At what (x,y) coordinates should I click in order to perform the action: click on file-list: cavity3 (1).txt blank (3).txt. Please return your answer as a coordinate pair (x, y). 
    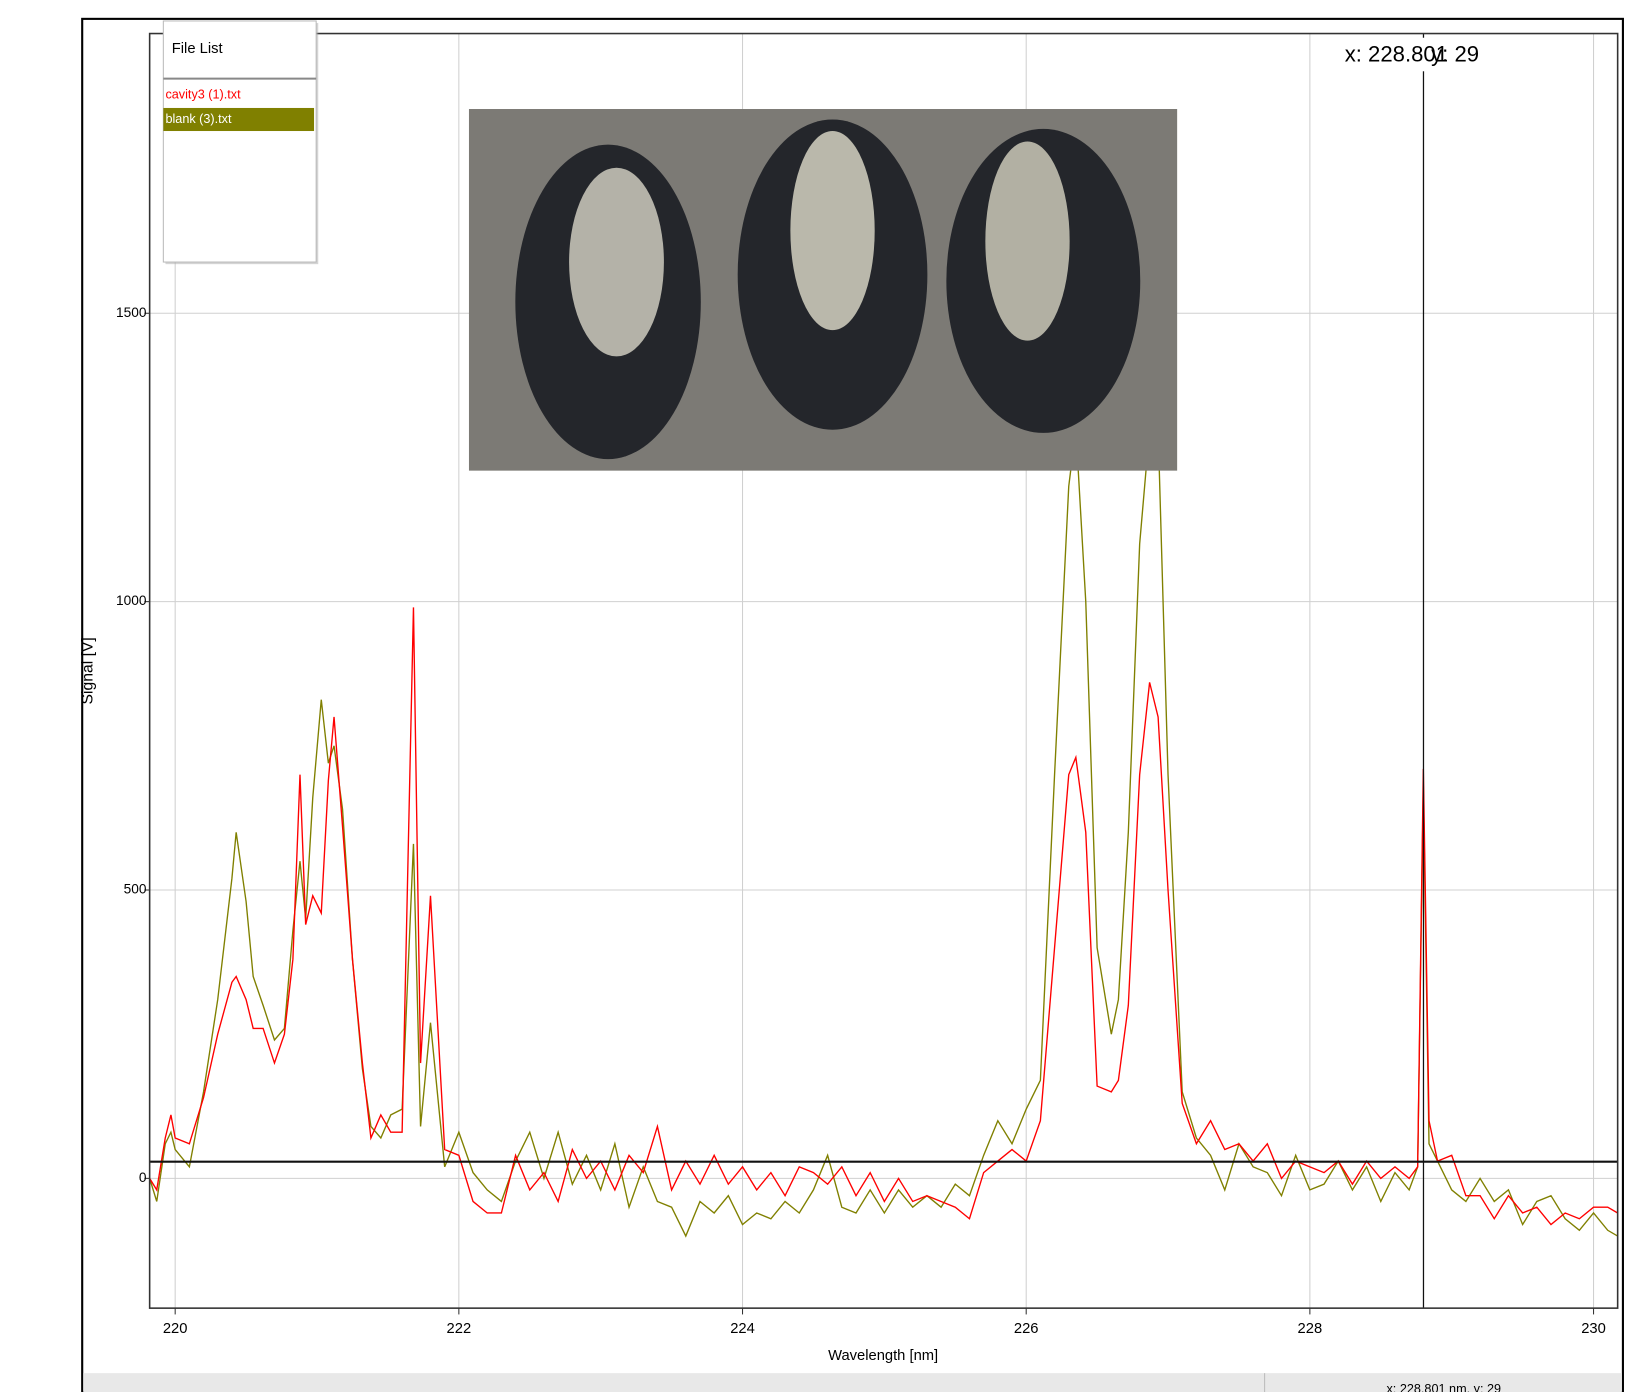
    Looking at the image, I should click on (239, 110).